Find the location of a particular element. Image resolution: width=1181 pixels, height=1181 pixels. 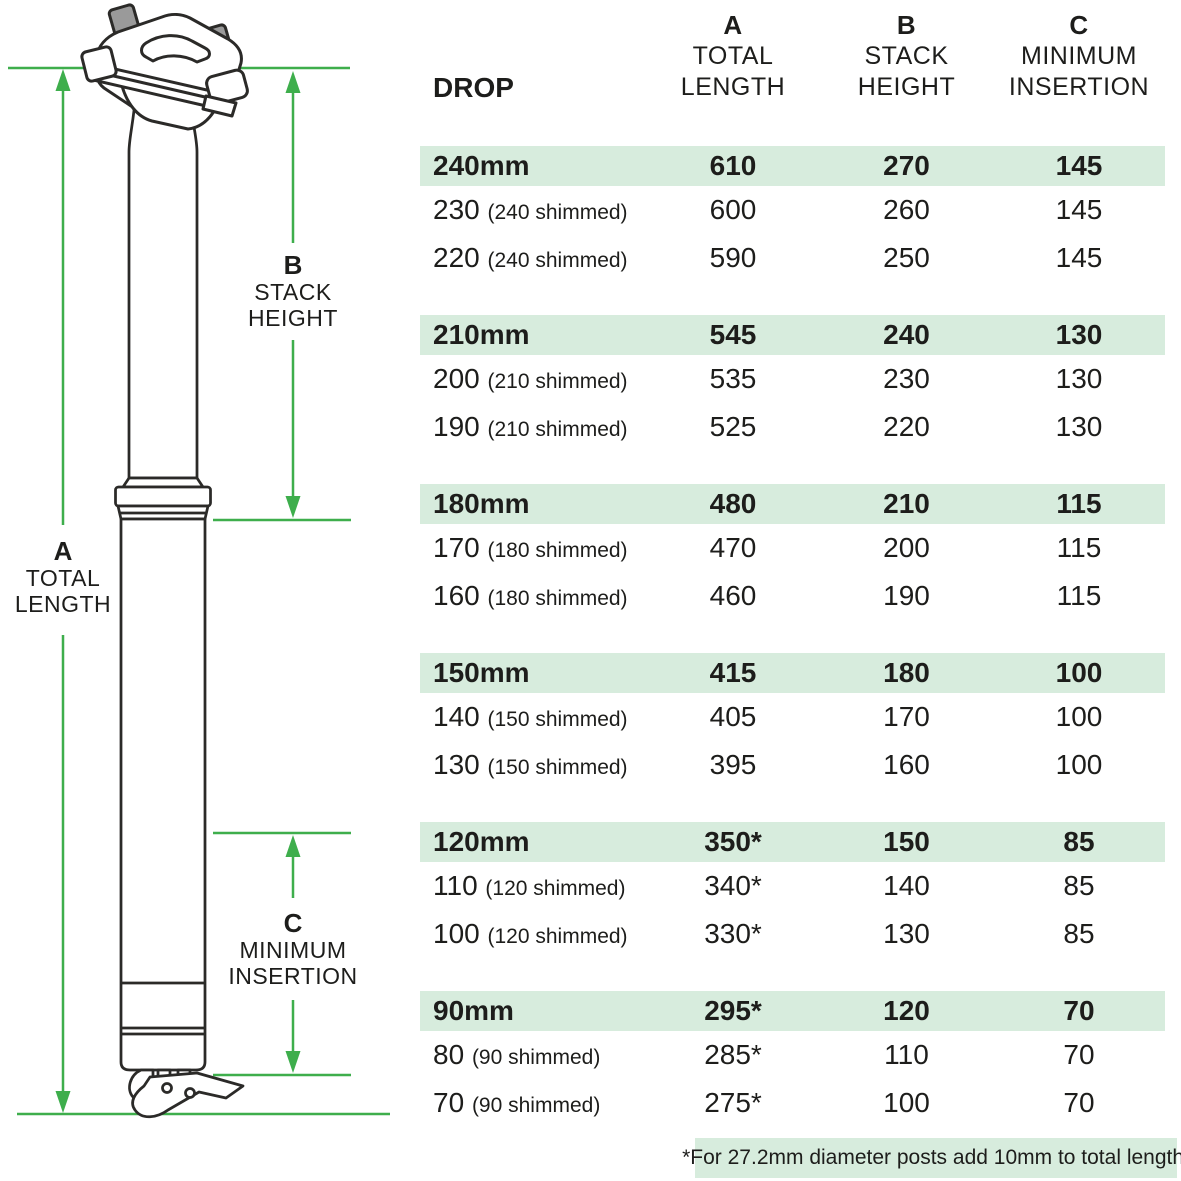

total-length-value: 285* is located at coordinates (733, 1054).